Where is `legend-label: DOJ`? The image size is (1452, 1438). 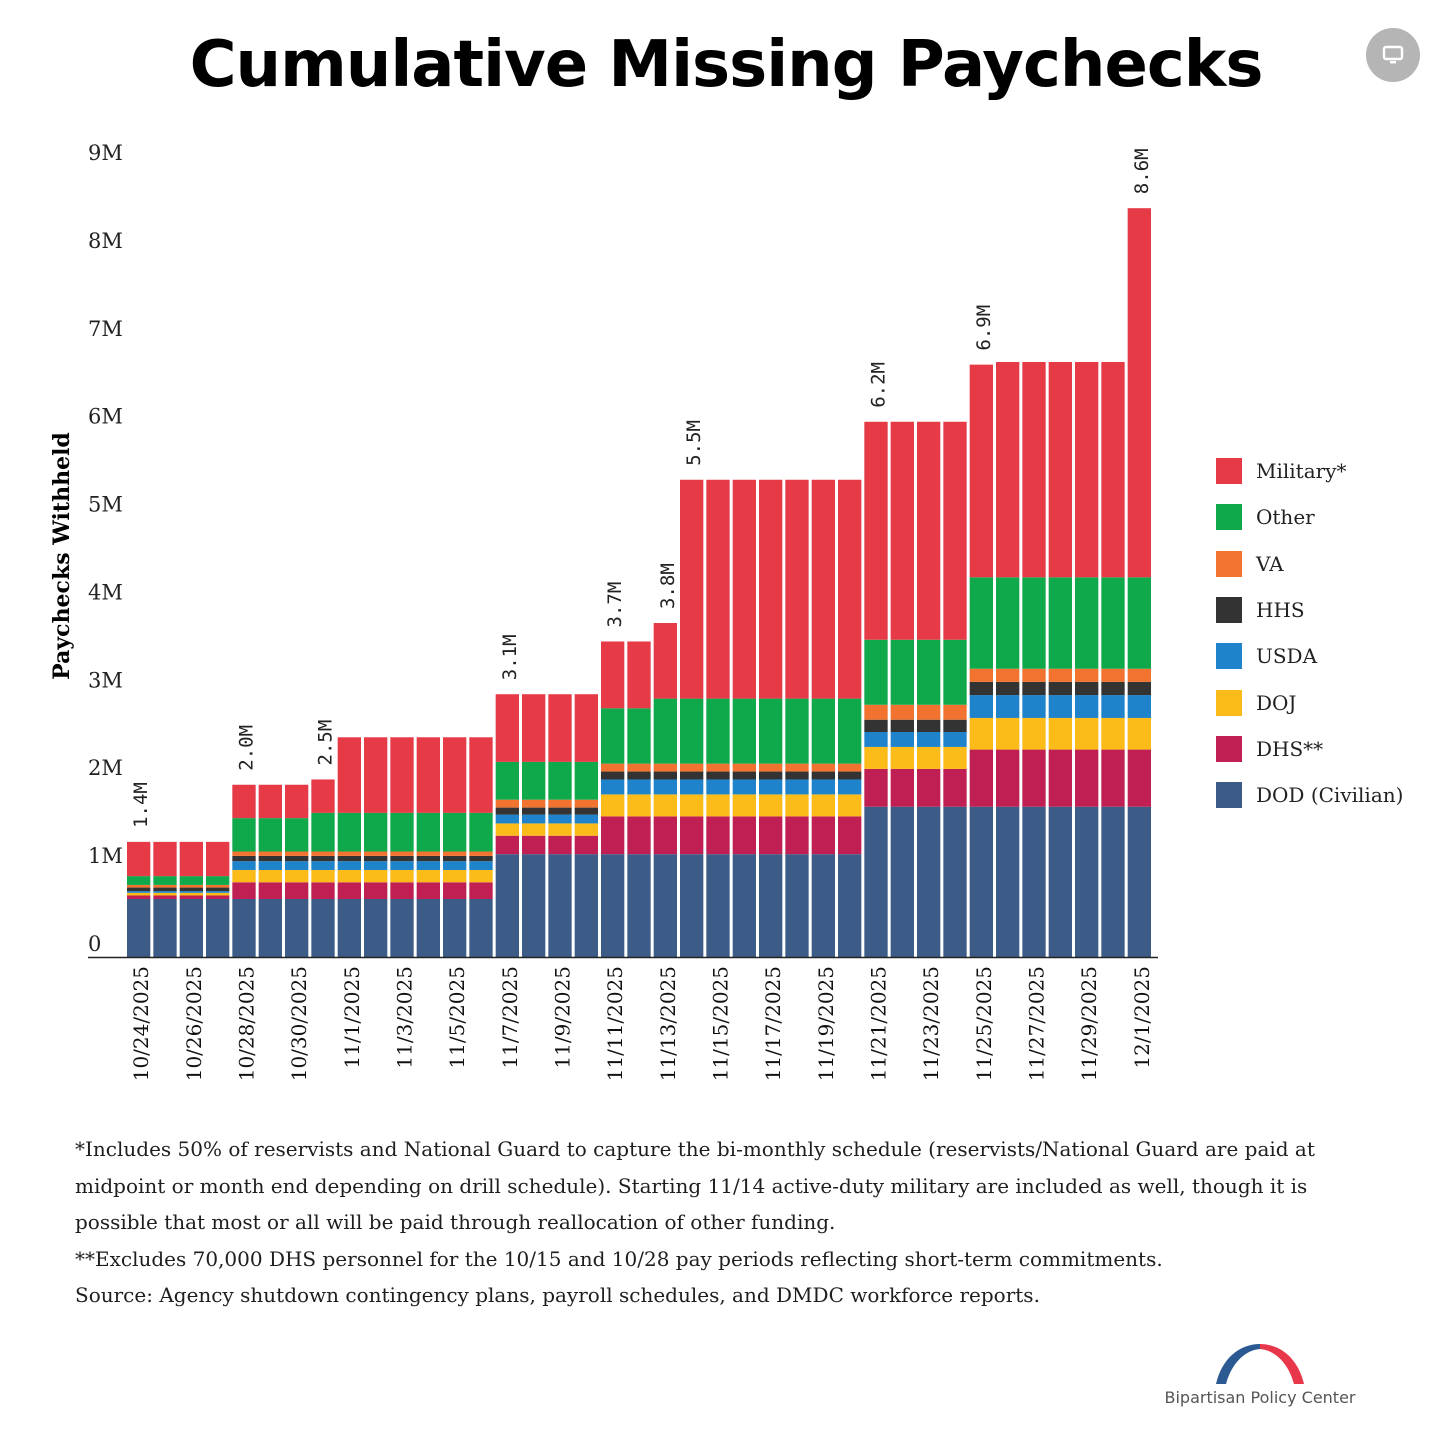
legend-label: DOJ is located at coordinates (1276, 702).